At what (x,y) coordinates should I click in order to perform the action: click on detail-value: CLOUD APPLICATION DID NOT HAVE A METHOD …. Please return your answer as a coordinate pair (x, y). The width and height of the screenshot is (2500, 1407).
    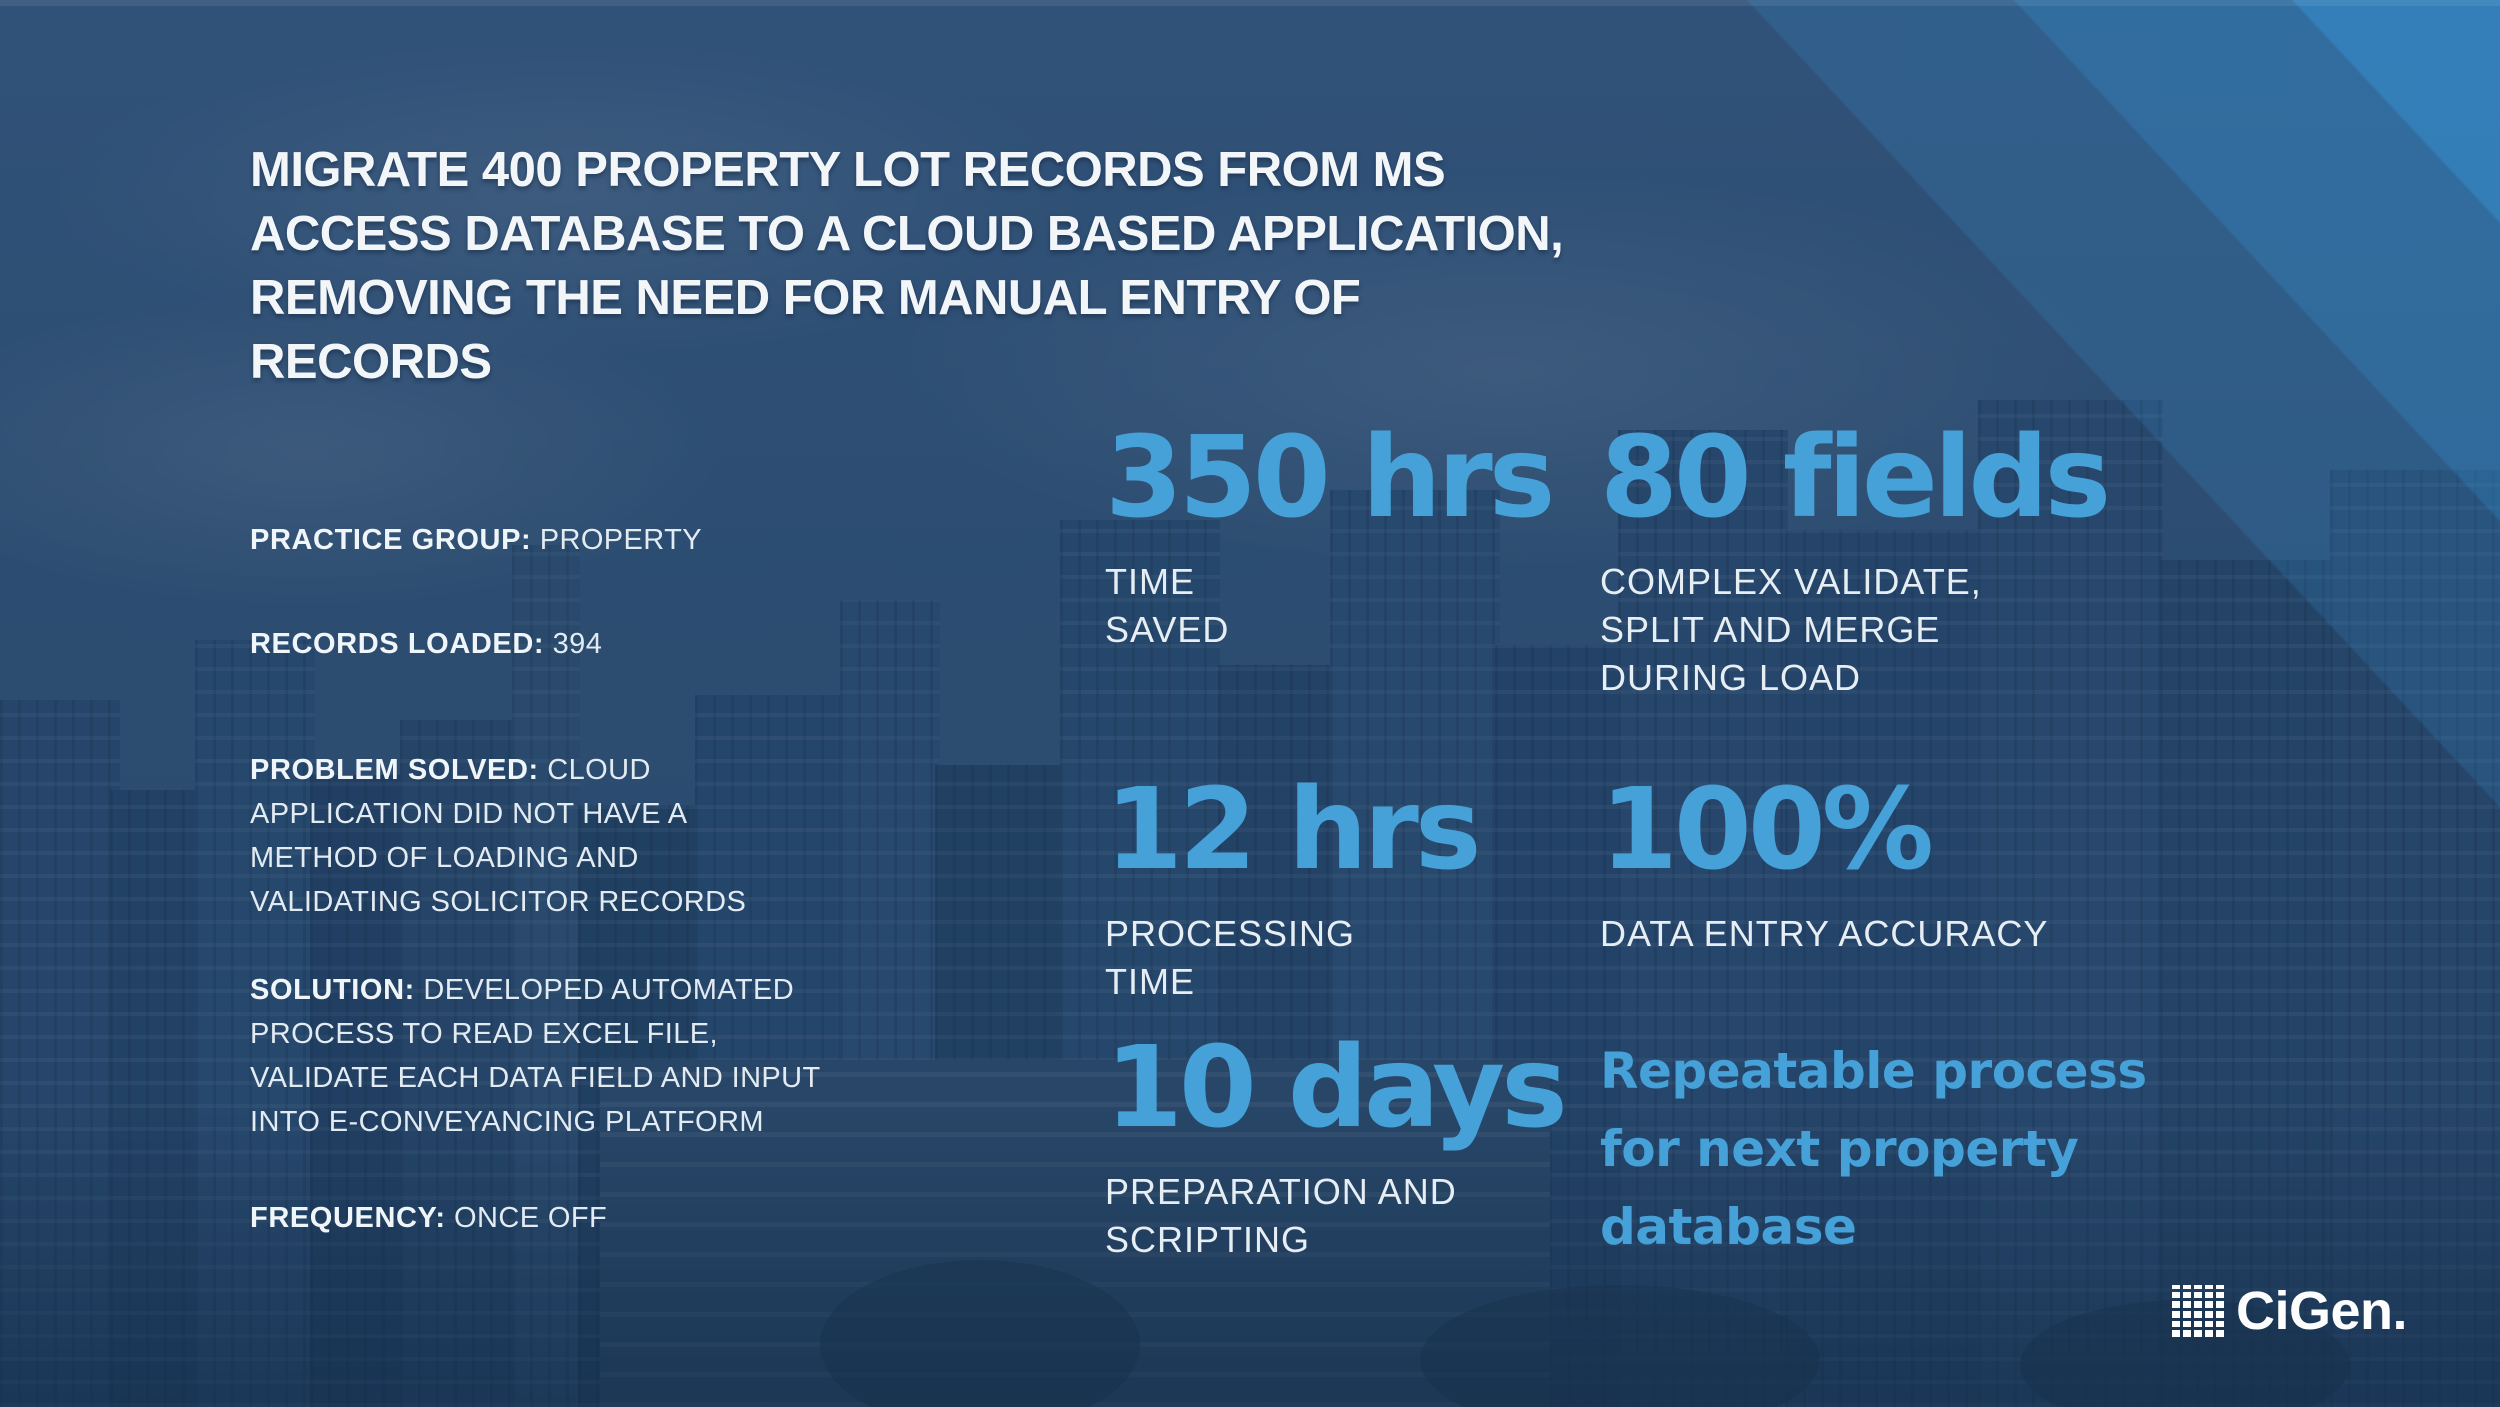
    Looking at the image, I should click on (498, 836).